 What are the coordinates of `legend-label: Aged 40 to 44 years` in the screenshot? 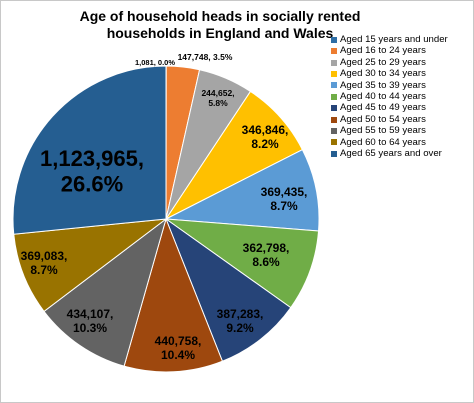 It's located at (383, 97).